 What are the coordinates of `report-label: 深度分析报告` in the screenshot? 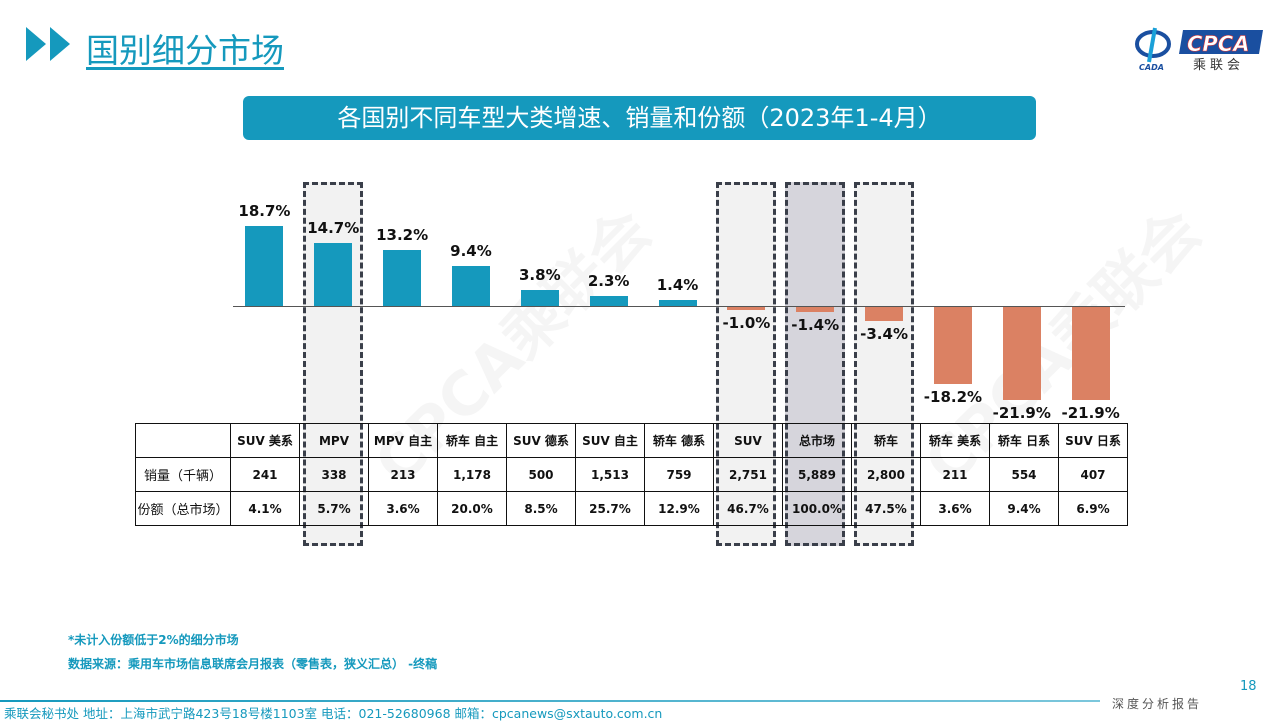 It's located at (1157, 704).